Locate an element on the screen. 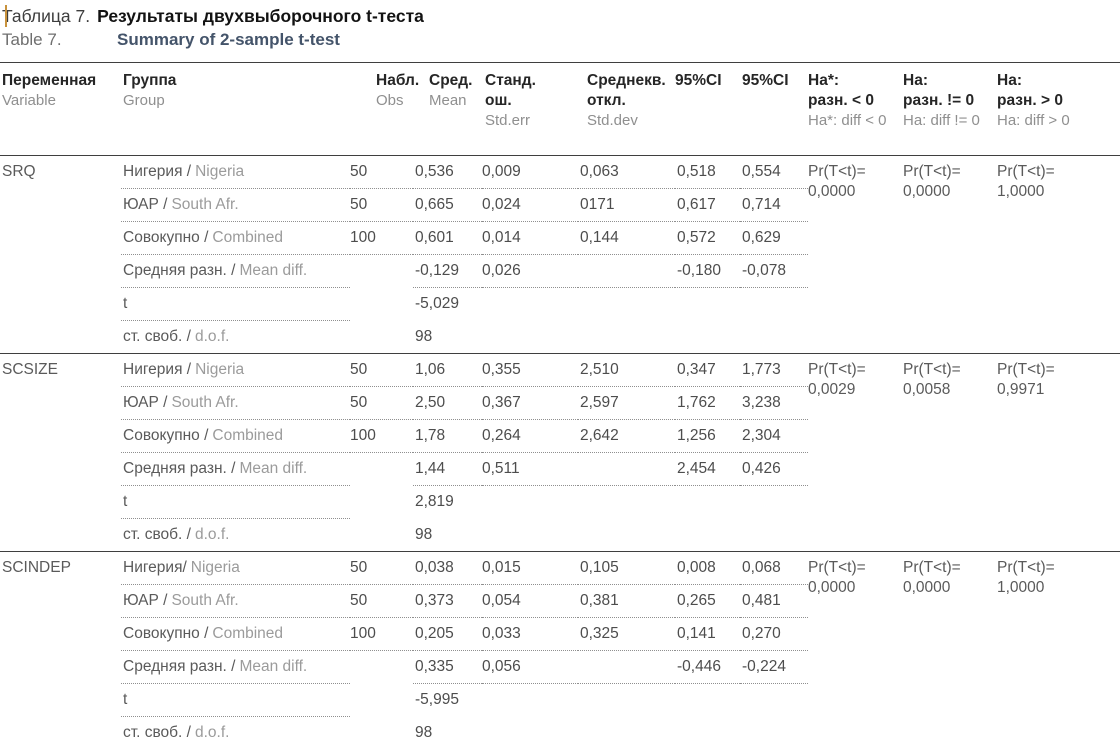  col-header-ci-upper: 95%CI is located at coordinates (774, 109).